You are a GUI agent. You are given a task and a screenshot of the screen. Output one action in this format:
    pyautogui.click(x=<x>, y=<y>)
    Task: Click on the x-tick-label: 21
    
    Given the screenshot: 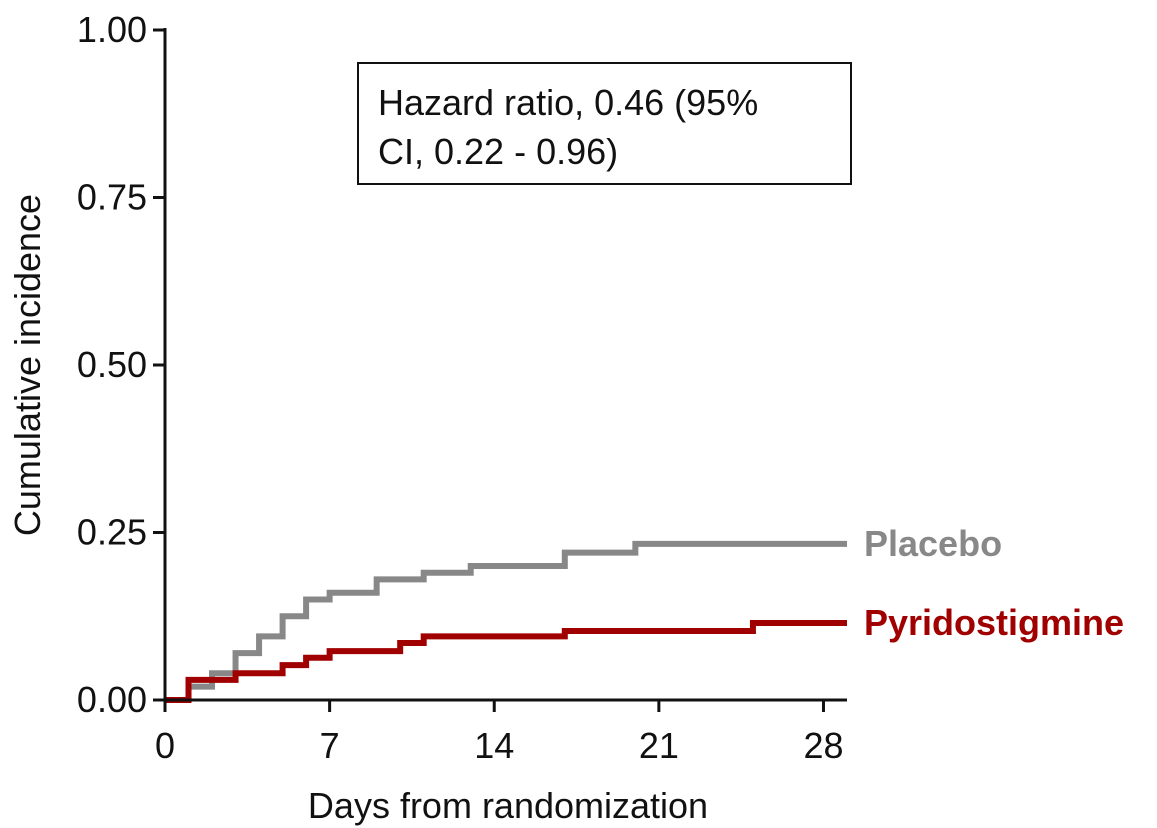 What is the action you would take?
    pyautogui.click(x=659, y=745)
    